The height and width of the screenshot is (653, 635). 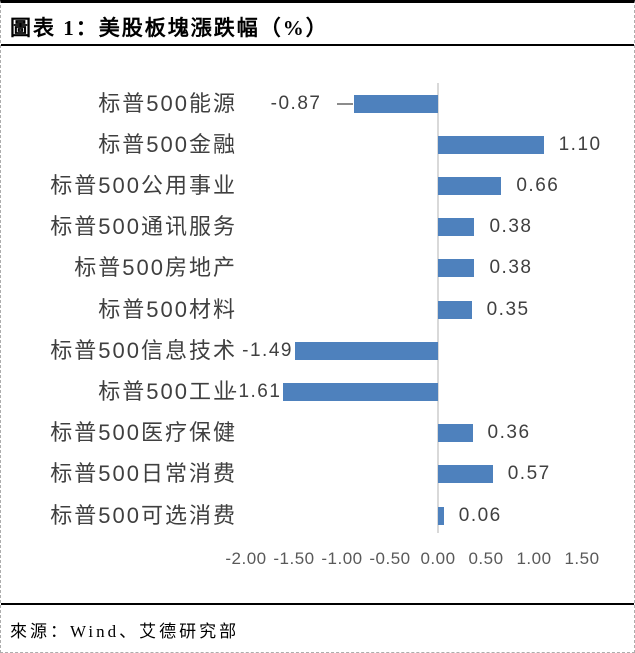 I want to click on figure-header: 圖表 1：美股板塊漲跌幅（%）, so click(x=317, y=24).